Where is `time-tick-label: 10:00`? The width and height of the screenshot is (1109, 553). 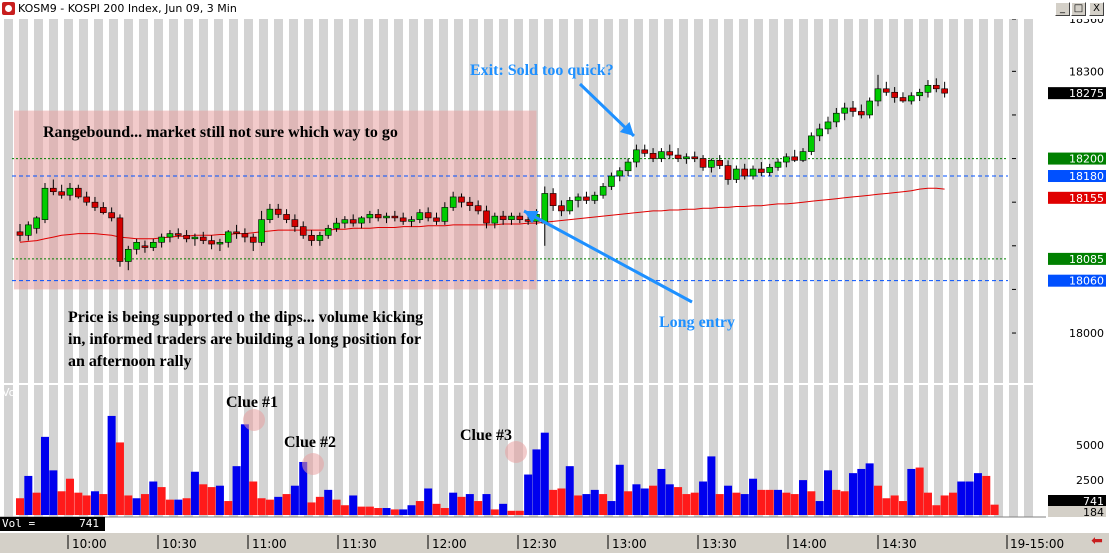 time-tick-label: 10:00 is located at coordinates (89, 544).